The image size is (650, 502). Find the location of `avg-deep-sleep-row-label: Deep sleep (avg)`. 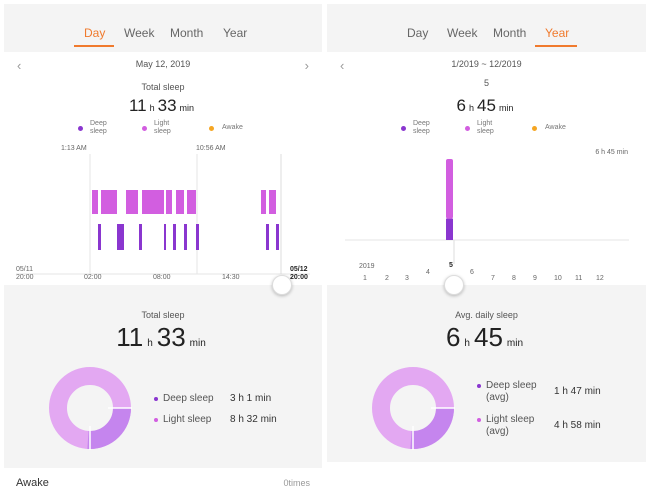

avg-deep-sleep-row-label: Deep sleep (avg) is located at coordinates (507, 392).